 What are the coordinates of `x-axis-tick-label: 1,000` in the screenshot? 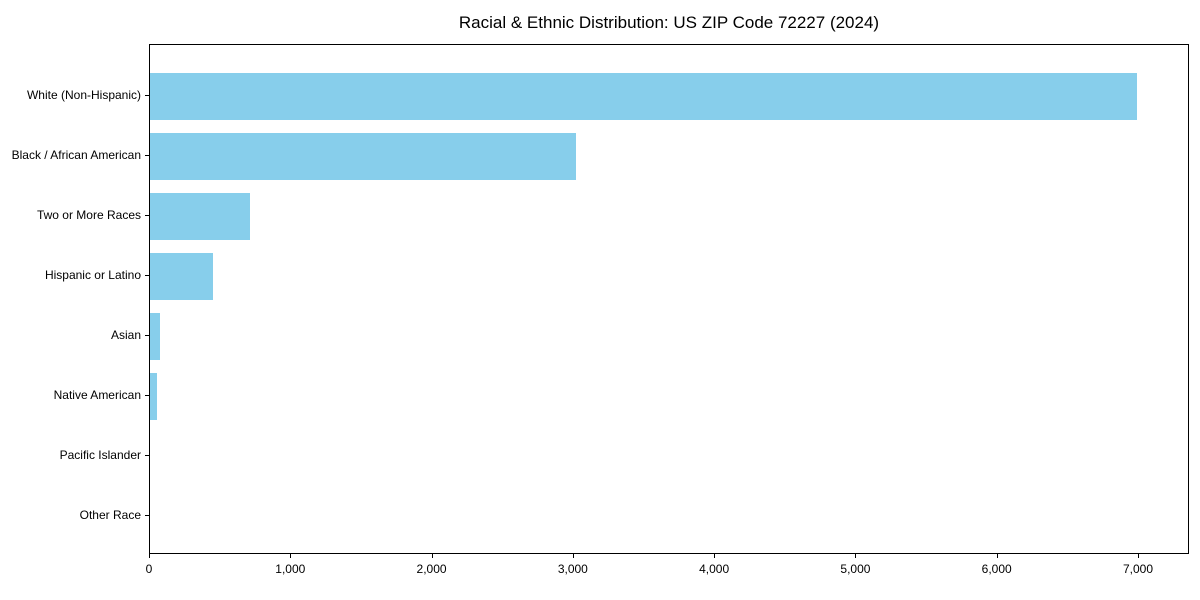 It's located at (290, 569).